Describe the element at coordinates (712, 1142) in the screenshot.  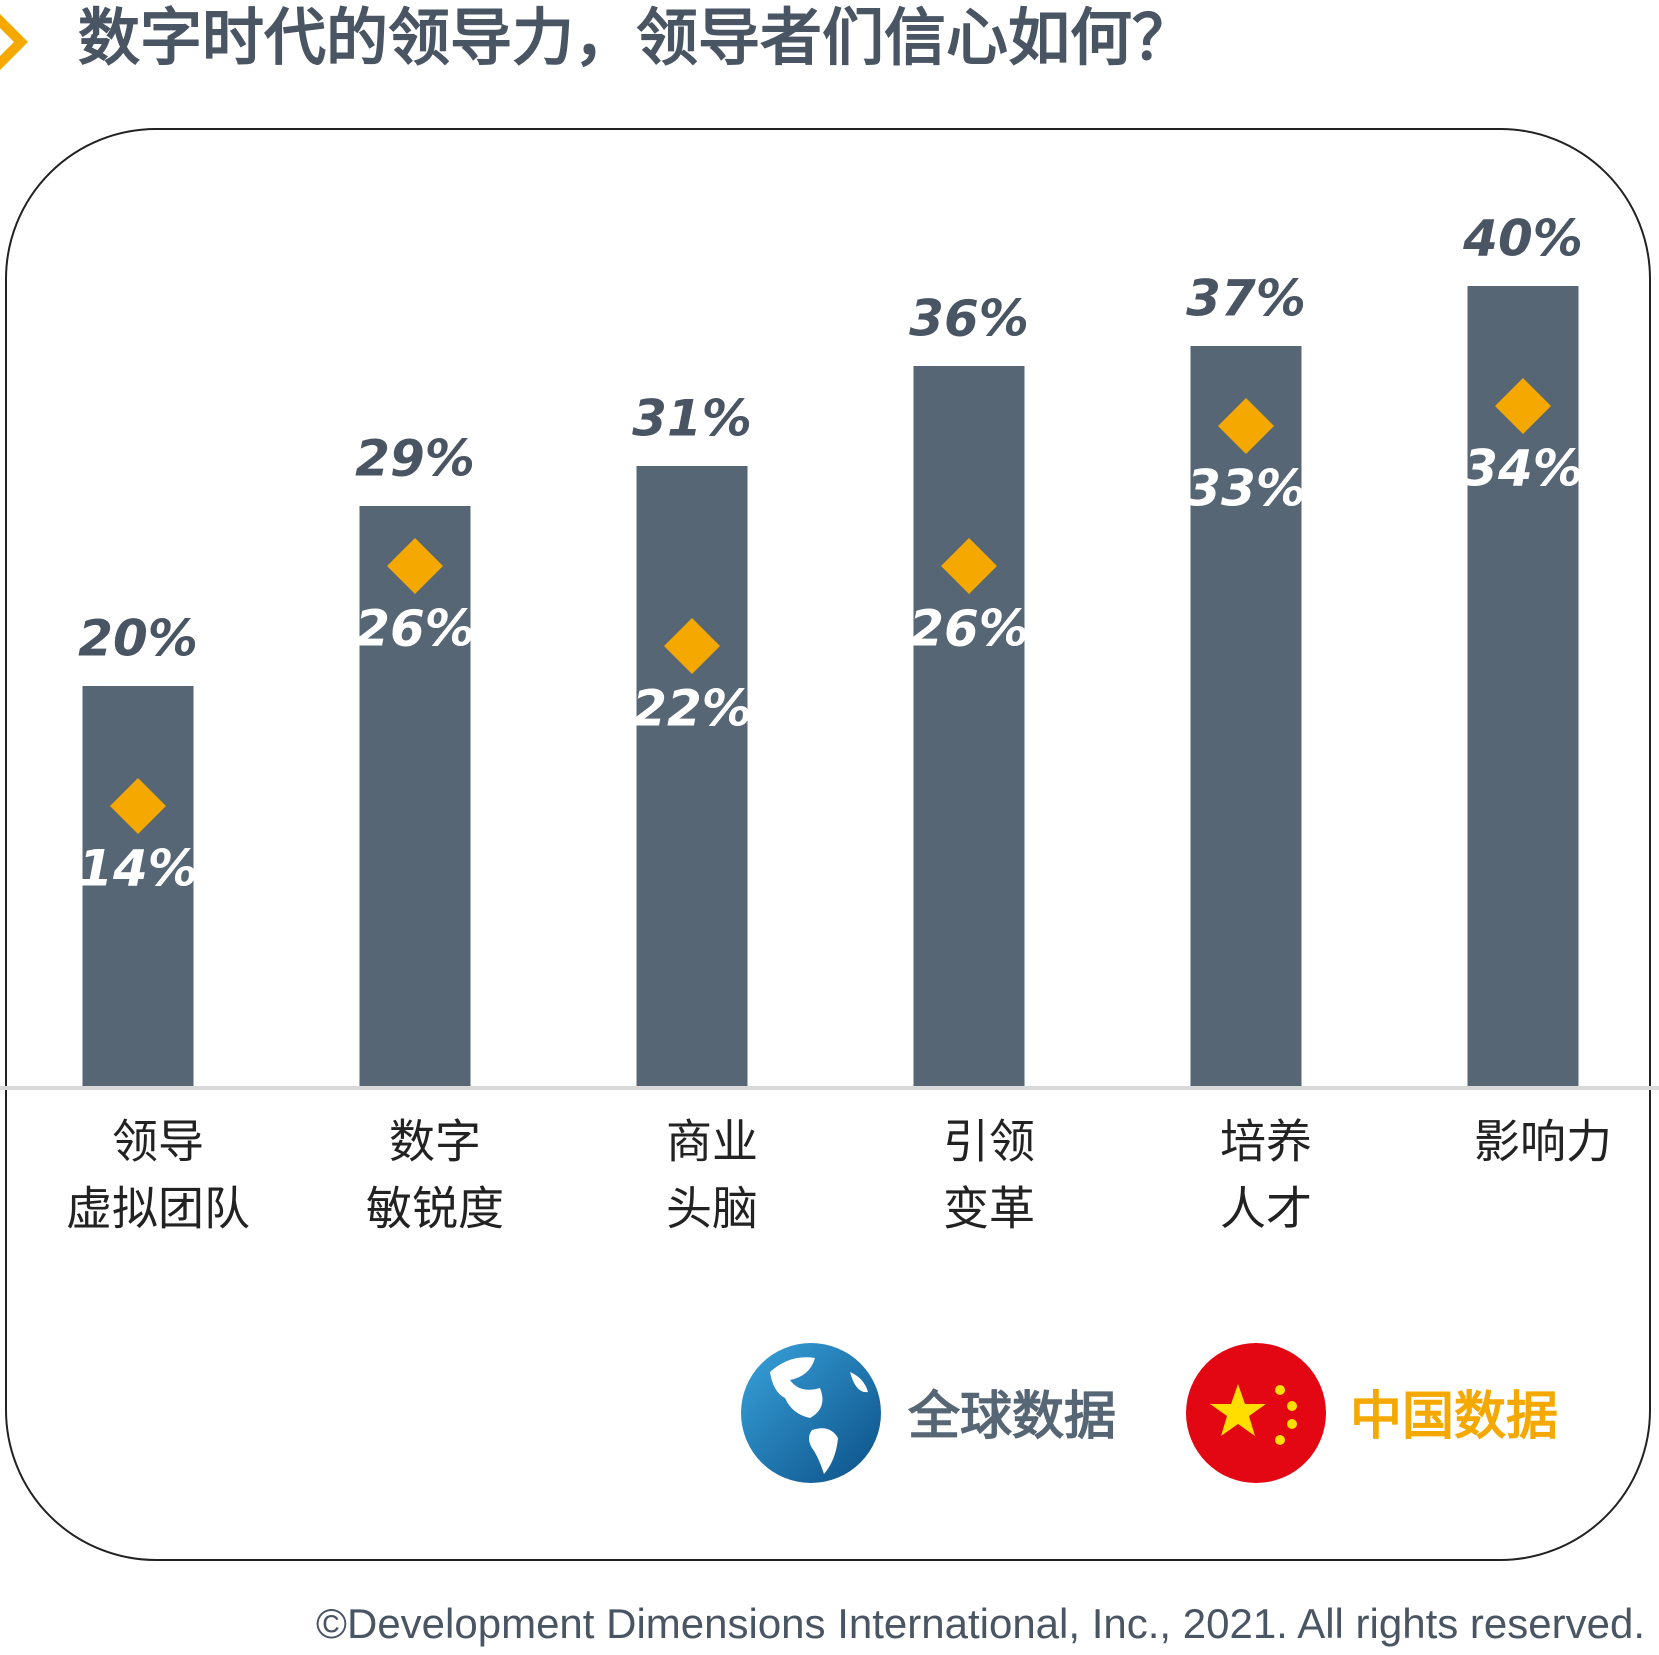
I see `category-label: 商业` at that location.